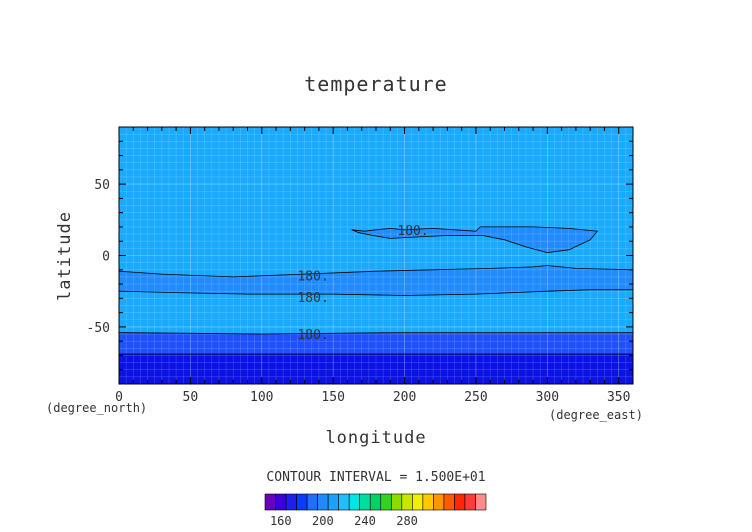 The height and width of the screenshot is (532, 752). What do you see at coordinates (375, 477) in the screenshot?
I see `contour-interval-text: CONTOUR INTERVAL = 1.500E+01` at bounding box center [375, 477].